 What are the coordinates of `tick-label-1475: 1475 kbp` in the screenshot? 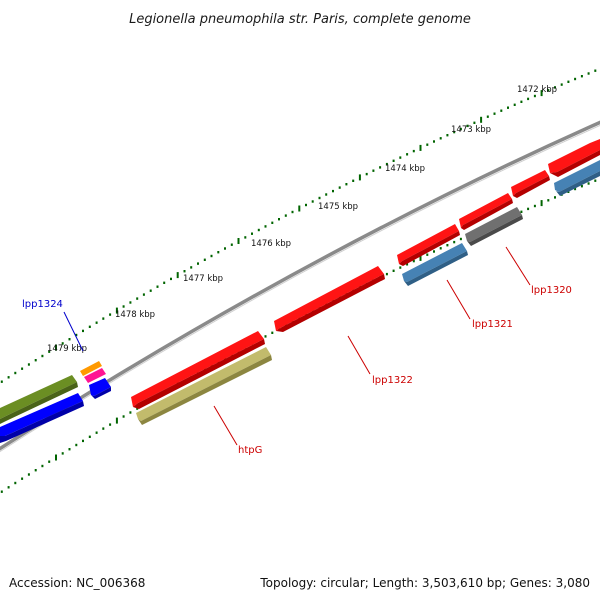 It's located at (338, 207).